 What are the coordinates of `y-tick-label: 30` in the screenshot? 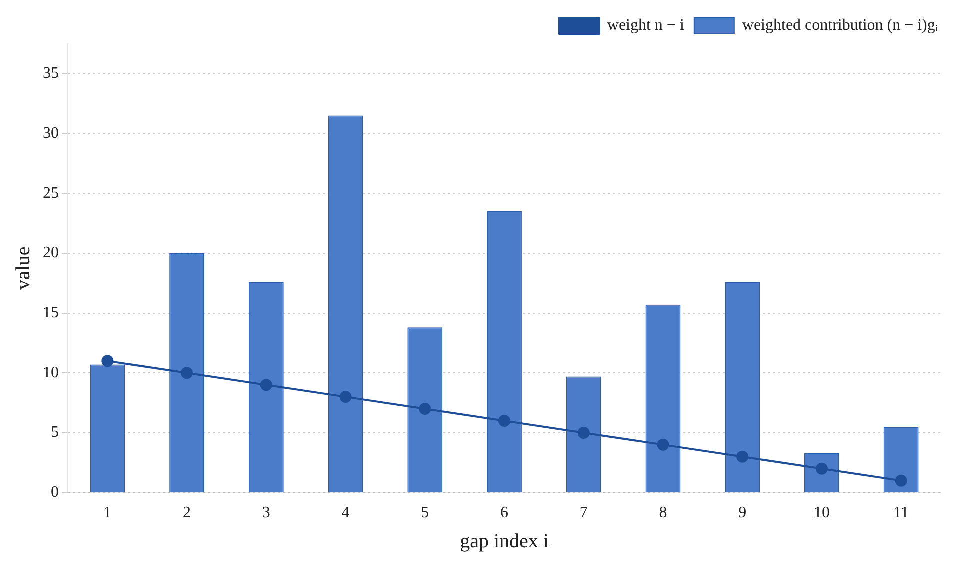 It's located at (51, 133).